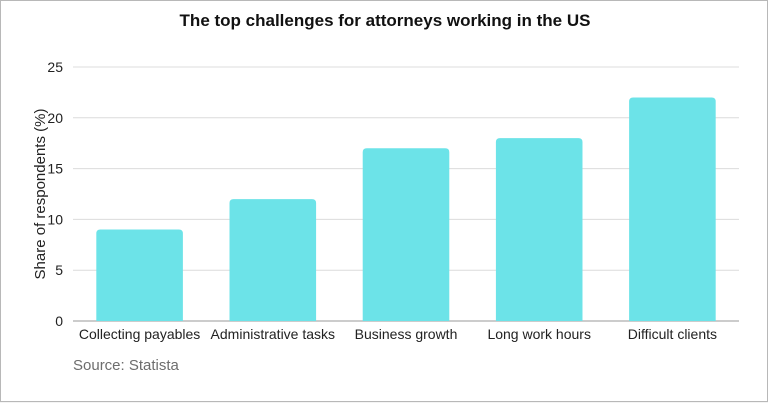 The width and height of the screenshot is (768, 403). Describe the element at coordinates (55, 118) in the screenshot. I see `y-tick-label: 20` at that location.